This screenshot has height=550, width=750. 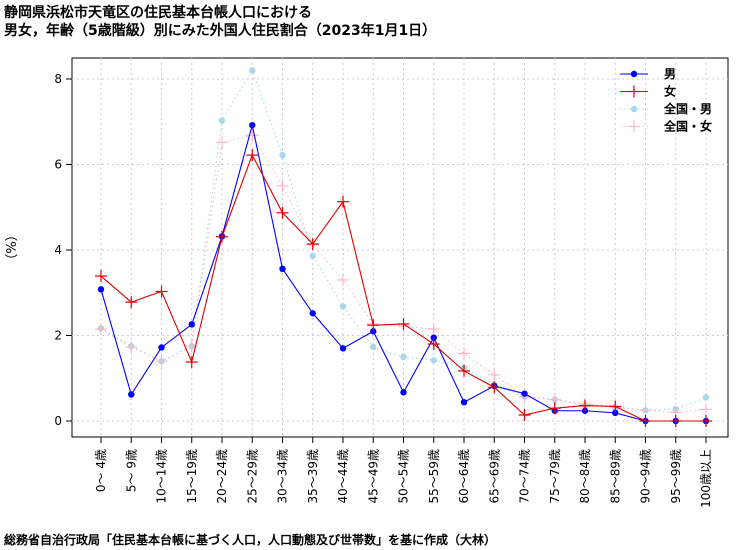 I want to click on chart-subtitle: 男女，年齢（5歳階級）別にみた外国人住民割合（2023年1月1日）, so click(x=220, y=31).